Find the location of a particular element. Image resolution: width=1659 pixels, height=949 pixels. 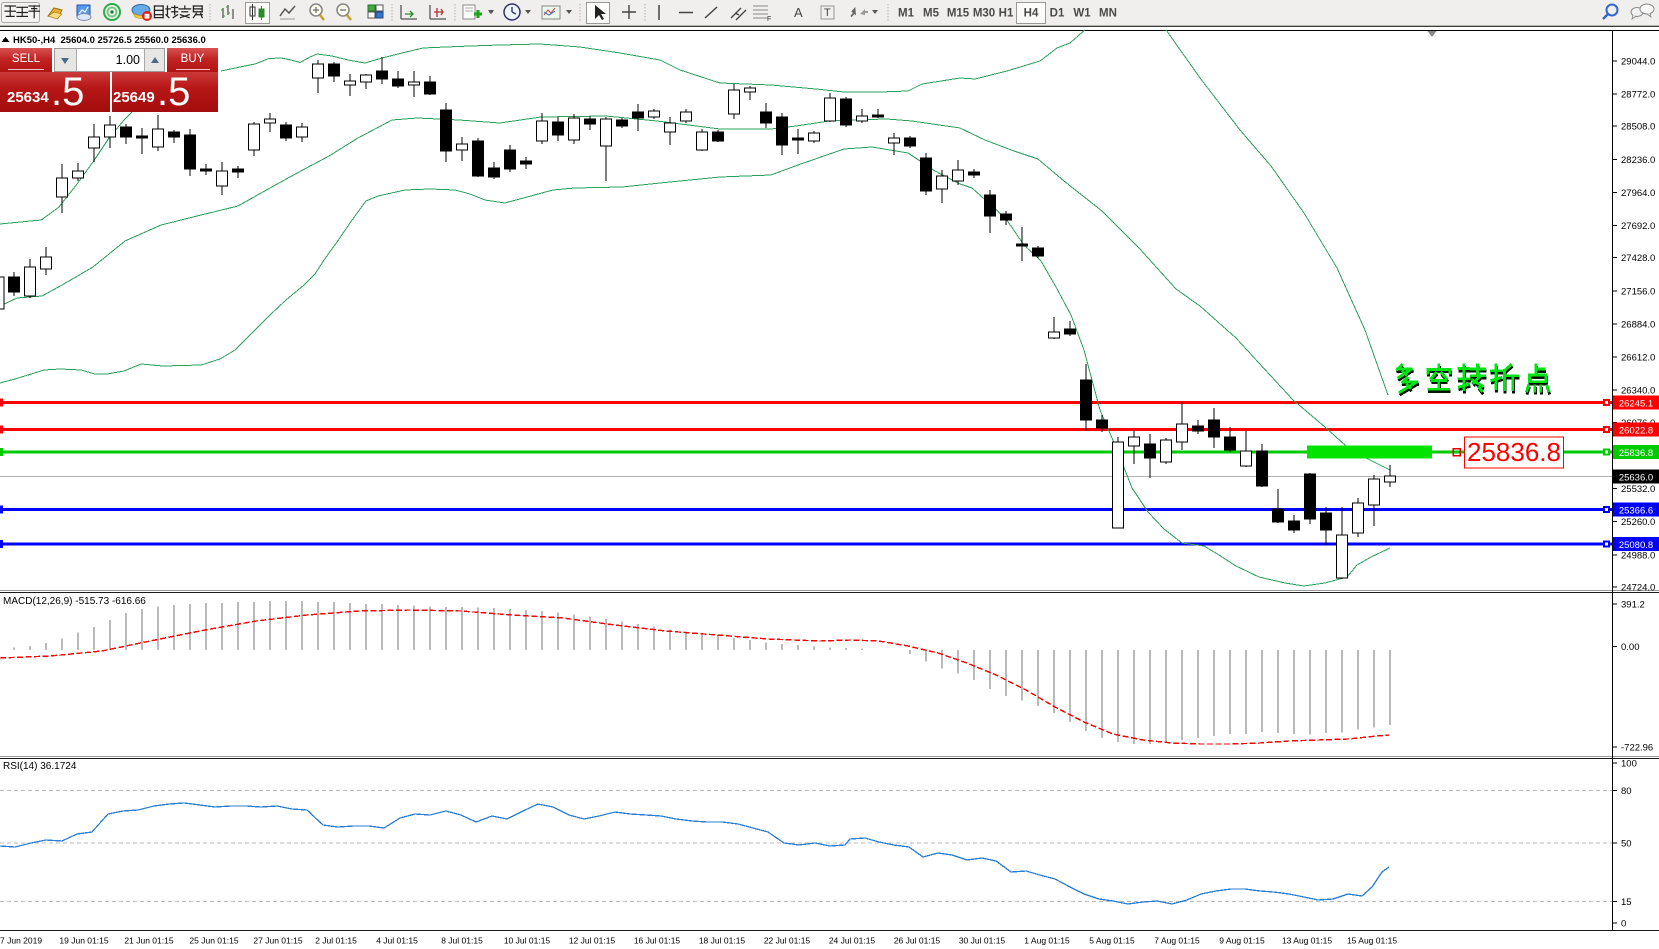

svg-text: 28772.0 is located at coordinates (1638, 95).